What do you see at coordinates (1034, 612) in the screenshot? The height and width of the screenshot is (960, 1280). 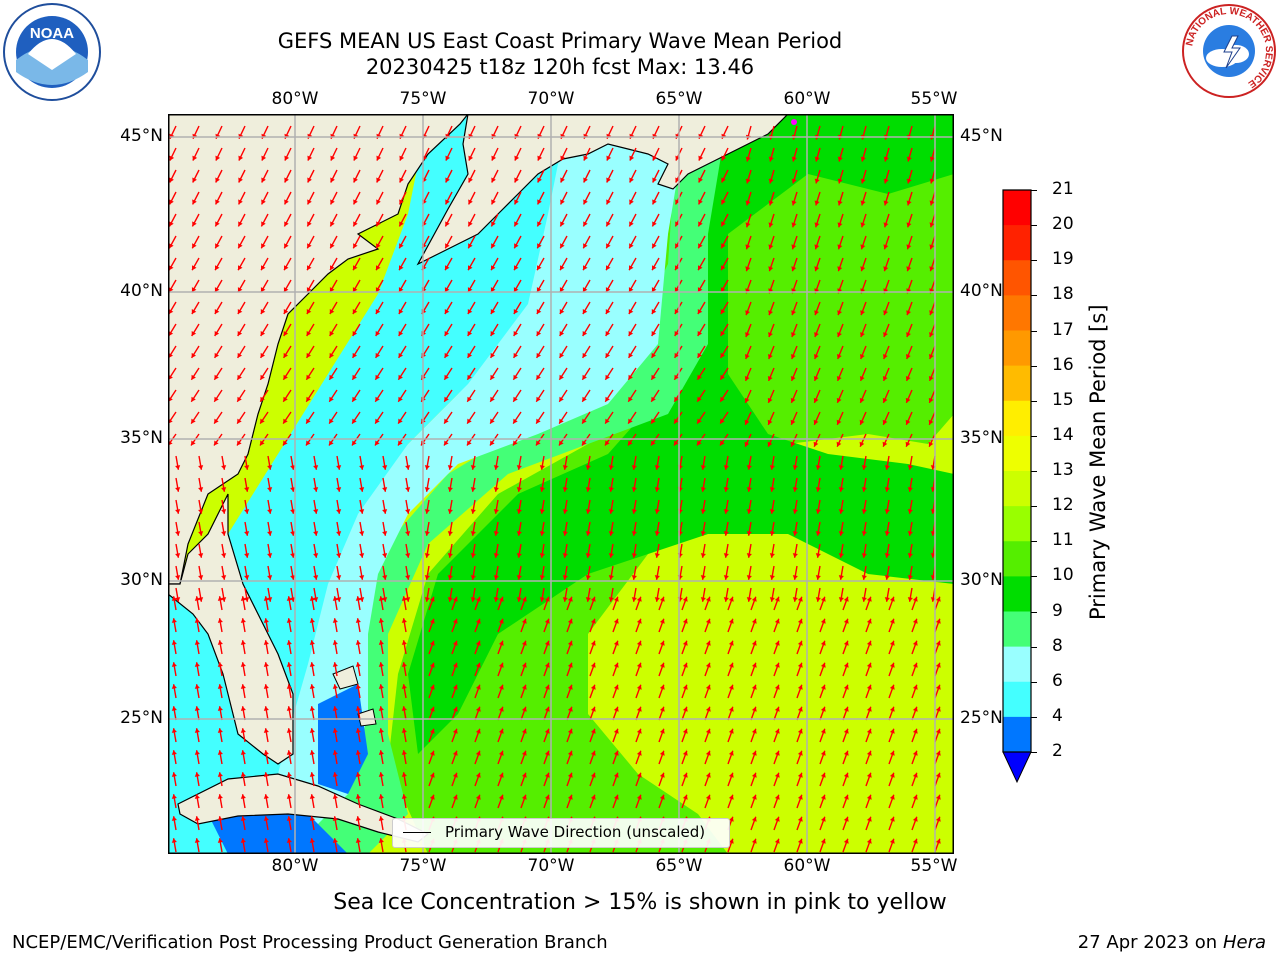 I see `colorbar-tick-mark` at bounding box center [1034, 612].